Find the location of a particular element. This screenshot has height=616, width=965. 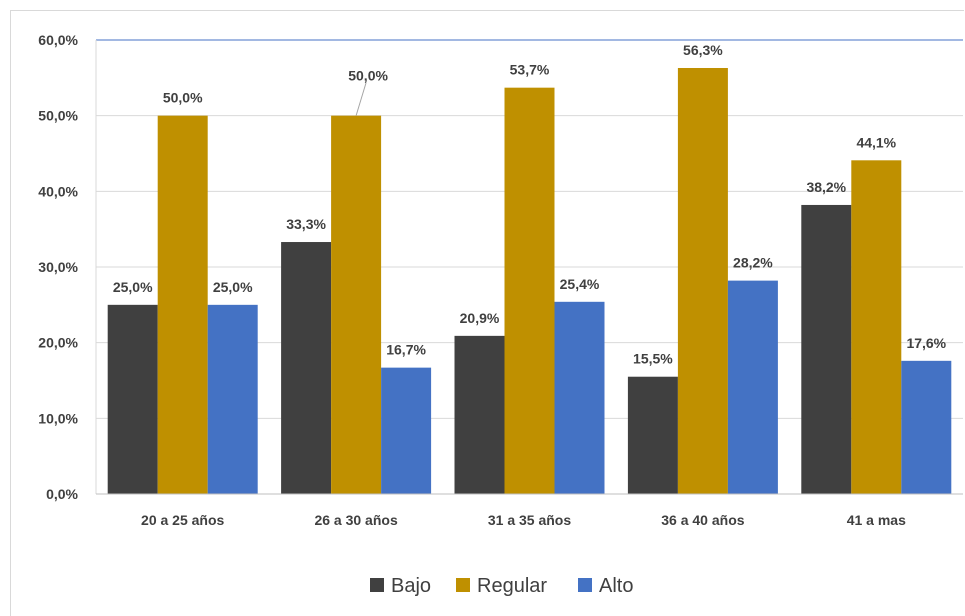

data-label: 16,7% is located at coordinates (406, 350).